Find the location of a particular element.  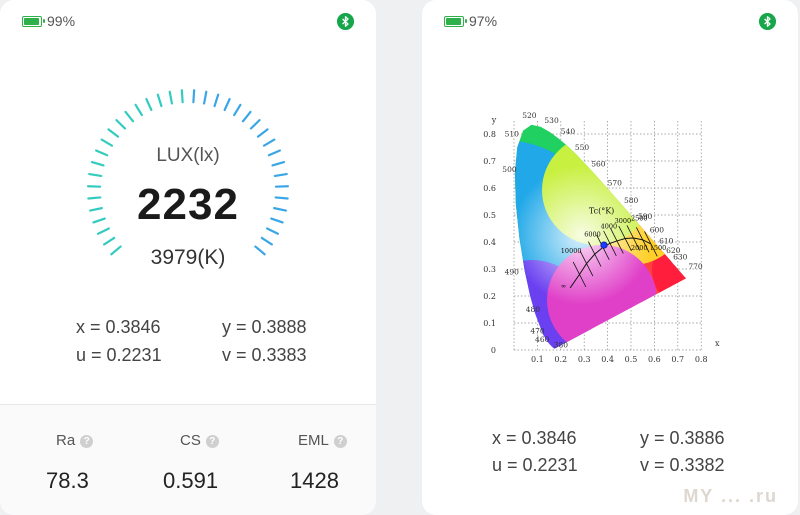

metric-cs-value: 0.591 is located at coordinates (191, 480).